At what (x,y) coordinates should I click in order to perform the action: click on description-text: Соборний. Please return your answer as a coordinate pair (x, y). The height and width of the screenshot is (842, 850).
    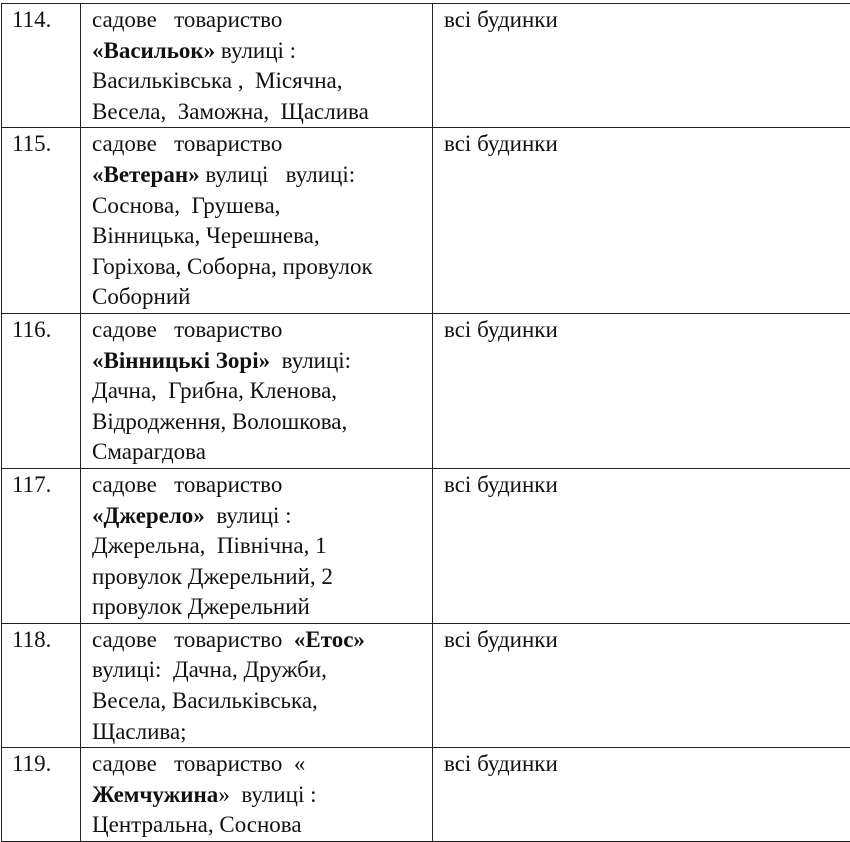
    Looking at the image, I should click on (141, 296).